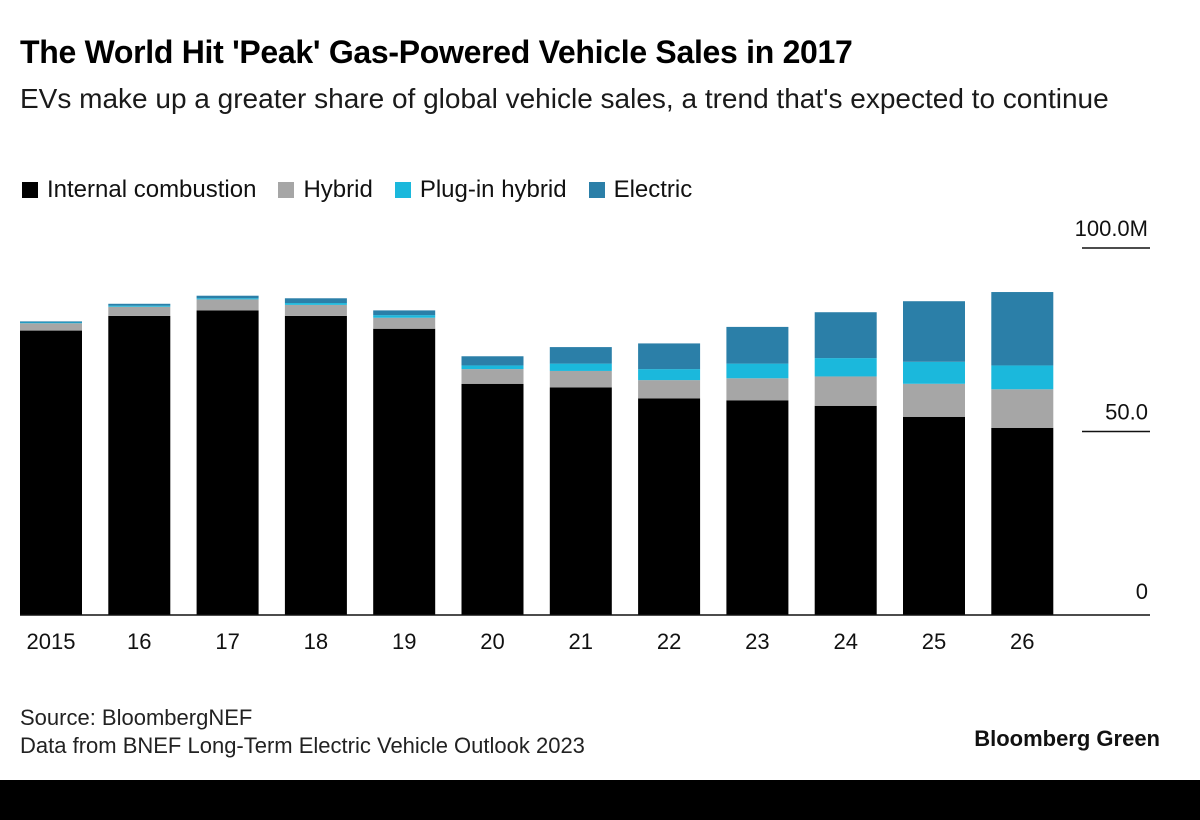  What do you see at coordinates (492, 367) in the screenshot?
I see `bar-20-plug-in-hybrid` at bounding box center [492, 367].